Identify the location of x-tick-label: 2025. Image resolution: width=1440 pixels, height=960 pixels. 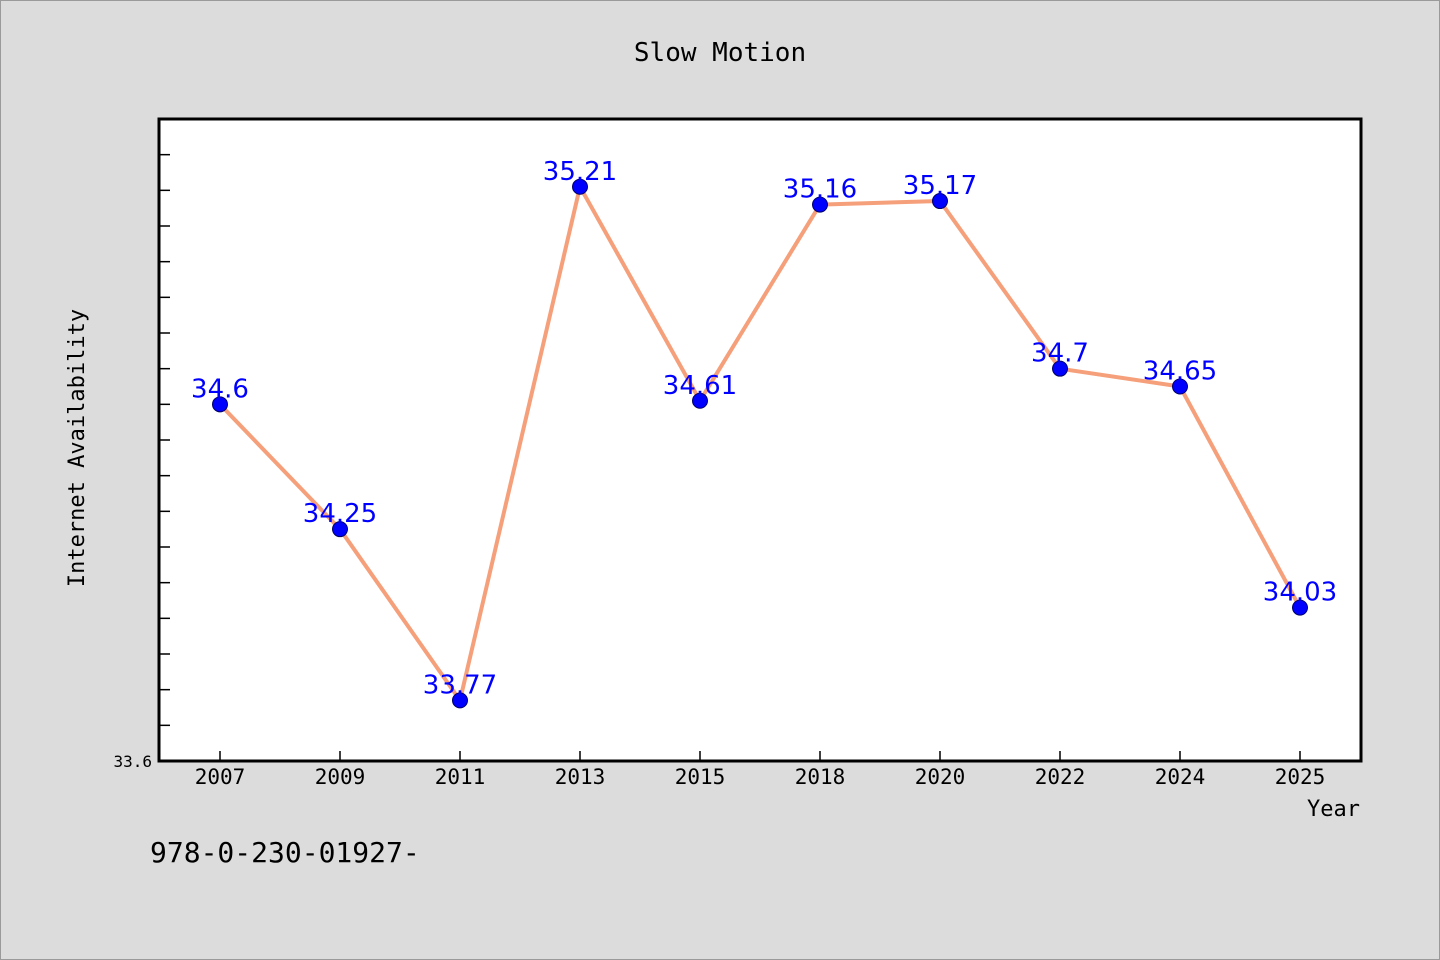
(1300, 777).